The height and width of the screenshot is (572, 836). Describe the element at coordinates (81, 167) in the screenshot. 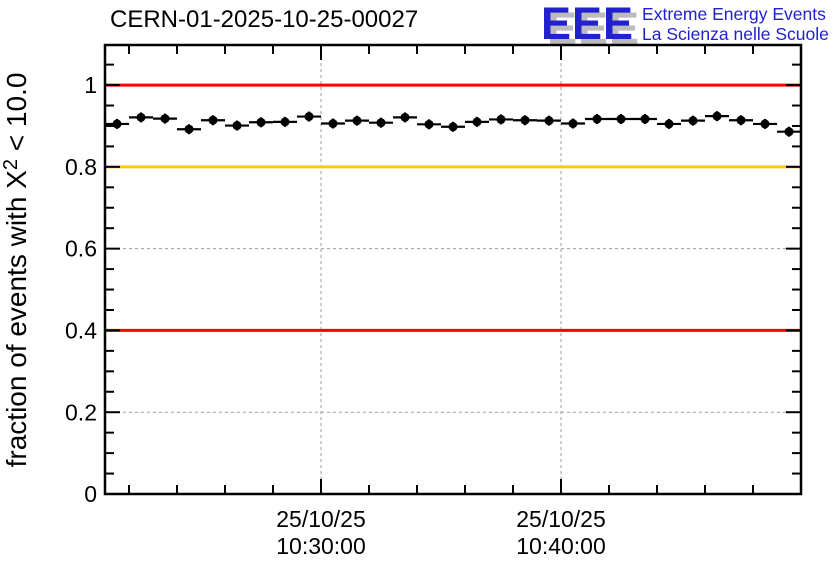

I see `y-tick-label: 0.8` at that location.